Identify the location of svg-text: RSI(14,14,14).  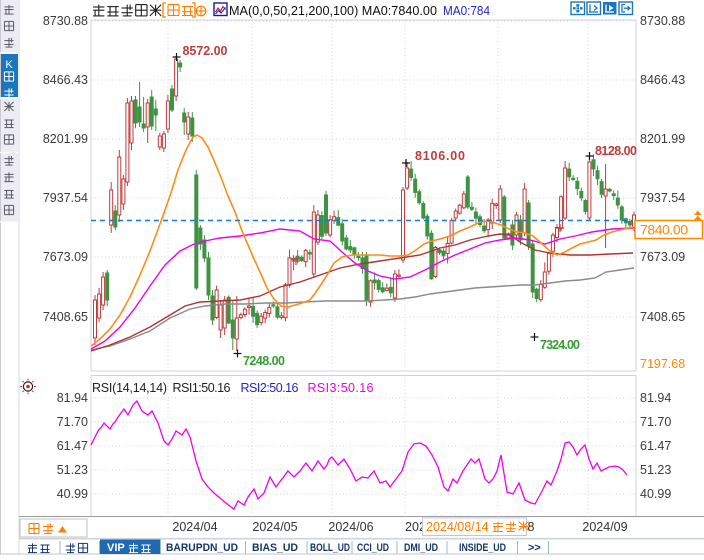
(129, 388).